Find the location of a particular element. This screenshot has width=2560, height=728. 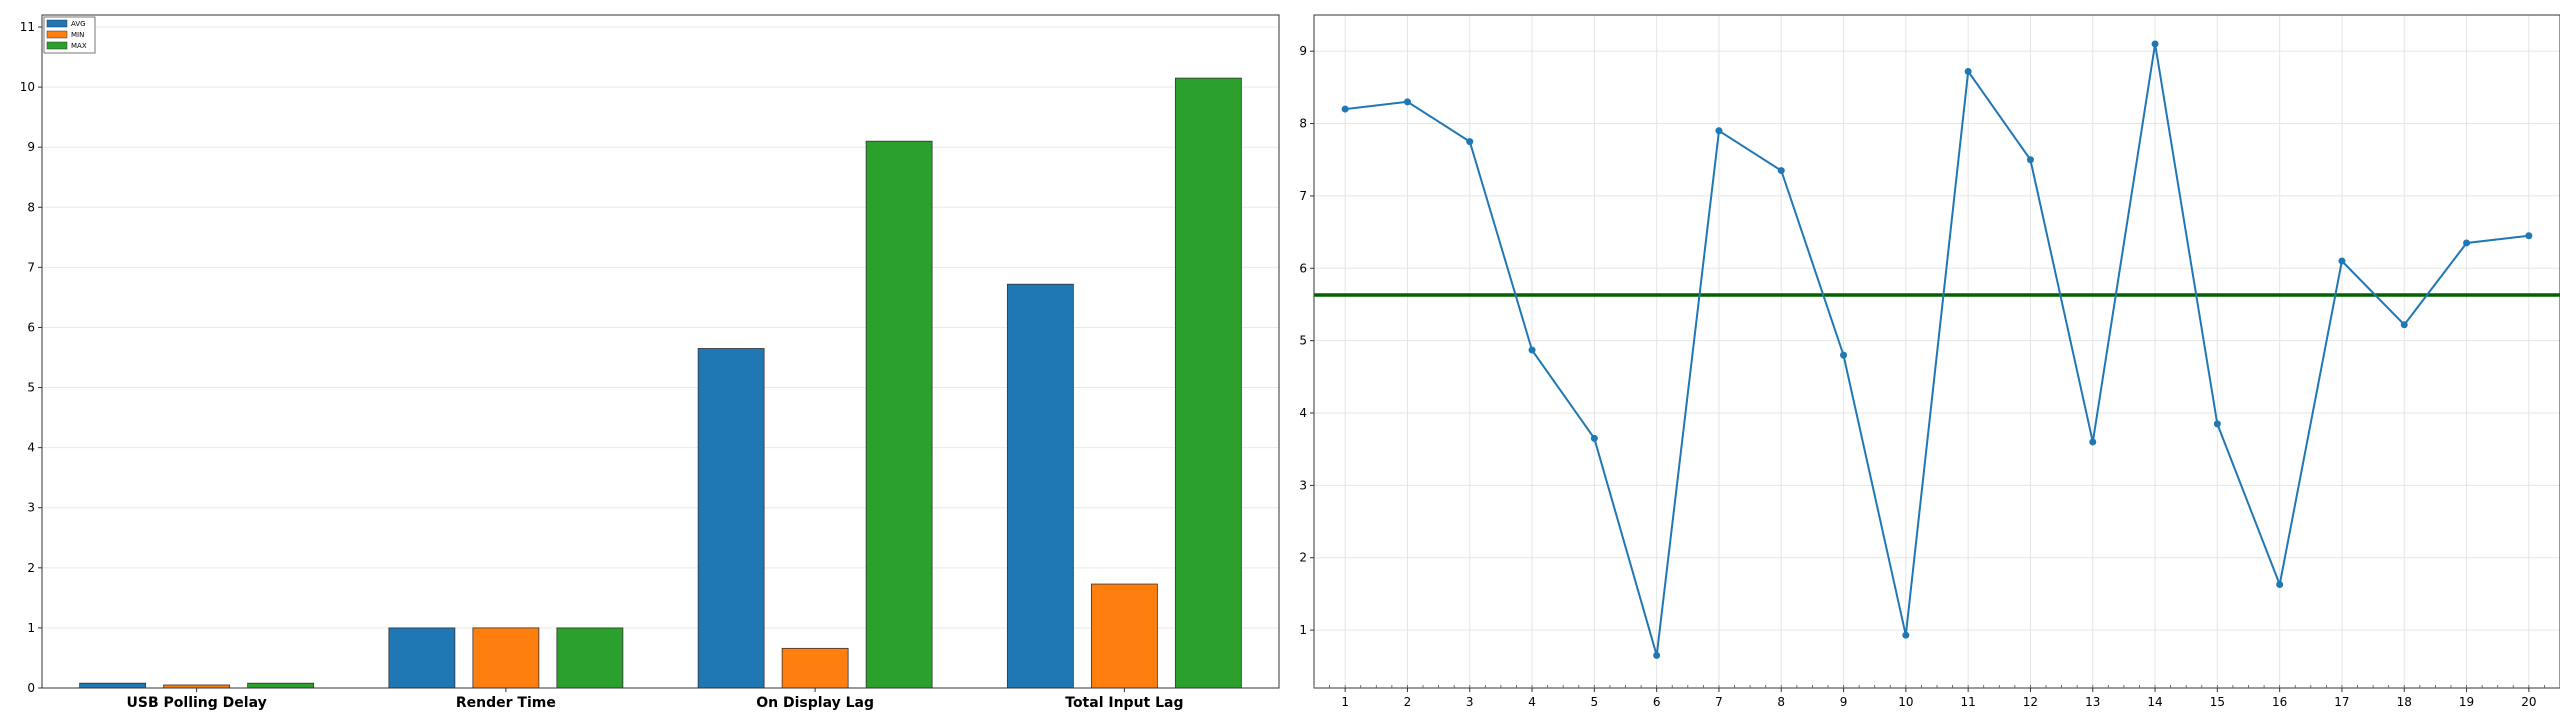

legend: AVG MIN MAX is located at coordinates (69, 35).